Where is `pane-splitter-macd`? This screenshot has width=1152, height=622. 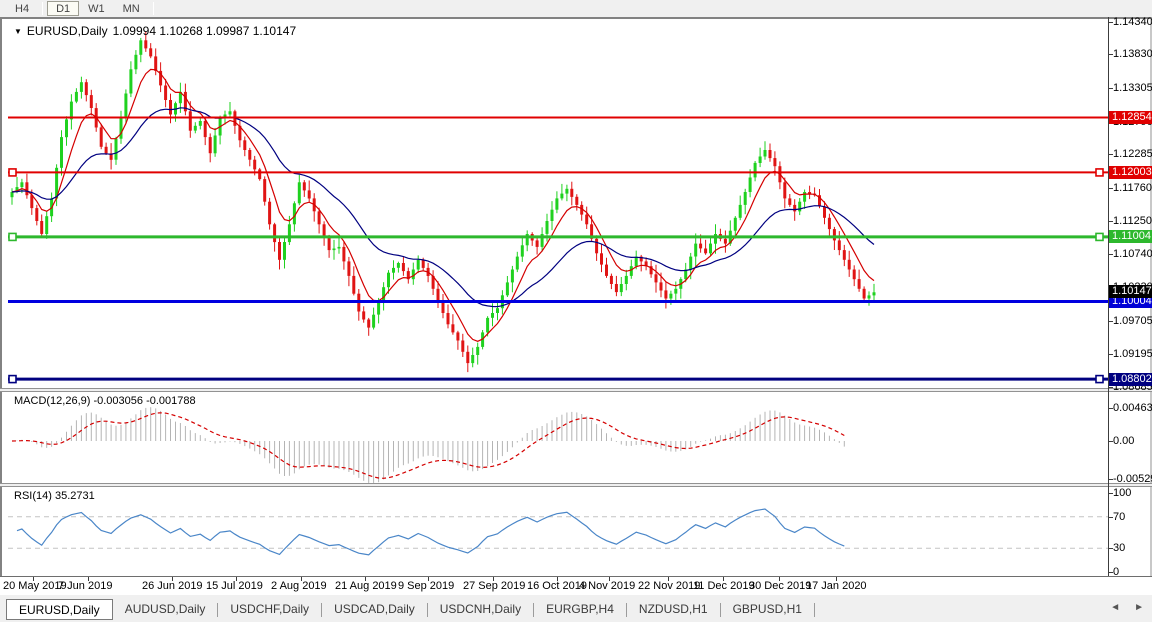 pane-splitter-macd is located at coordinates (576, 390).